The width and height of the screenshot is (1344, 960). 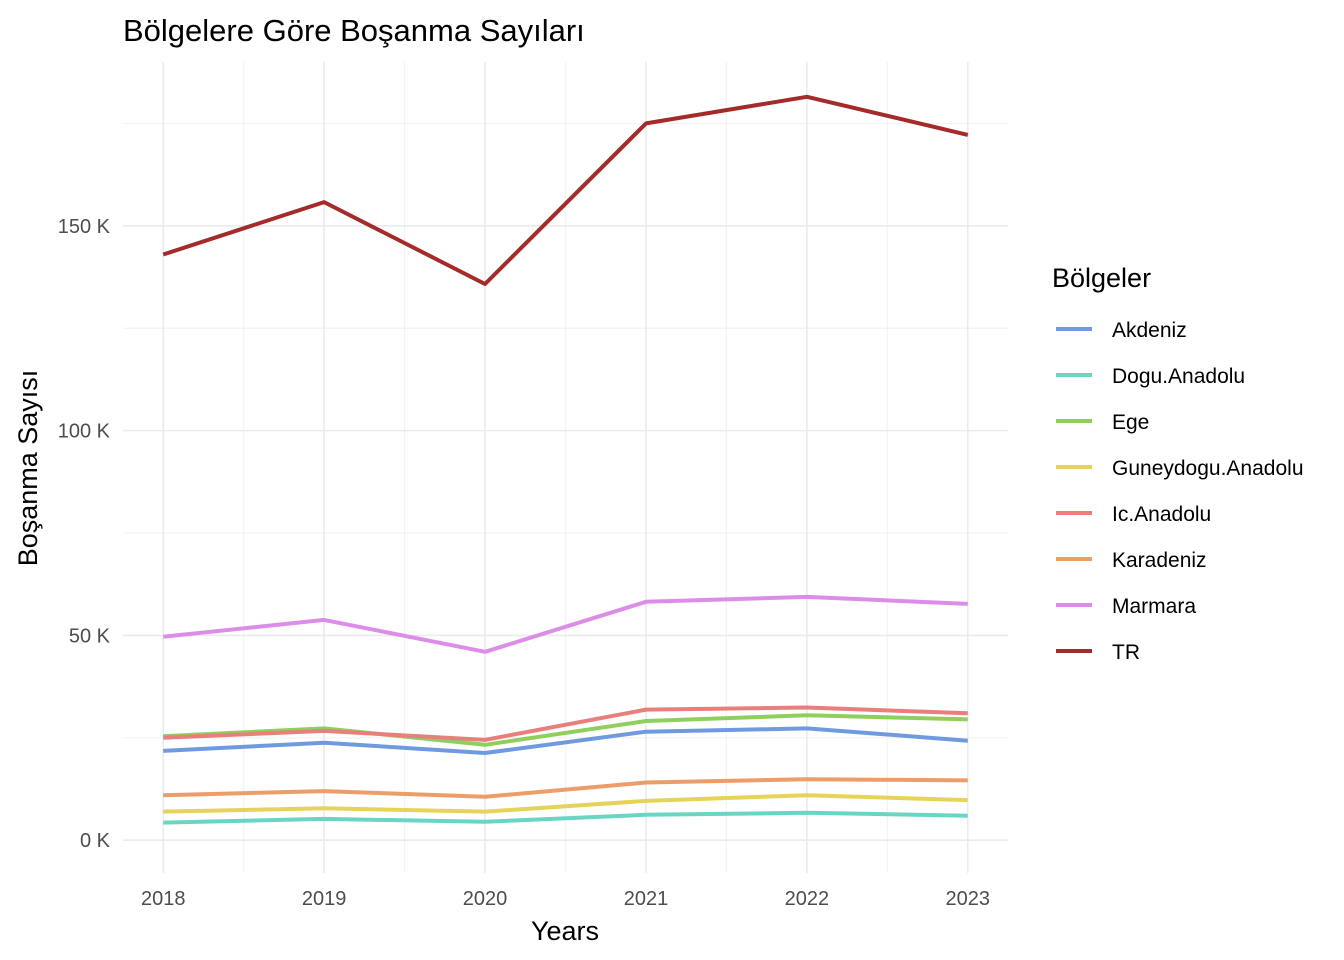 What do you see at coordinates (565, 817) in the screenshot?
I see `series-line-dogu-anadolu` at bounding box center [565, 817].